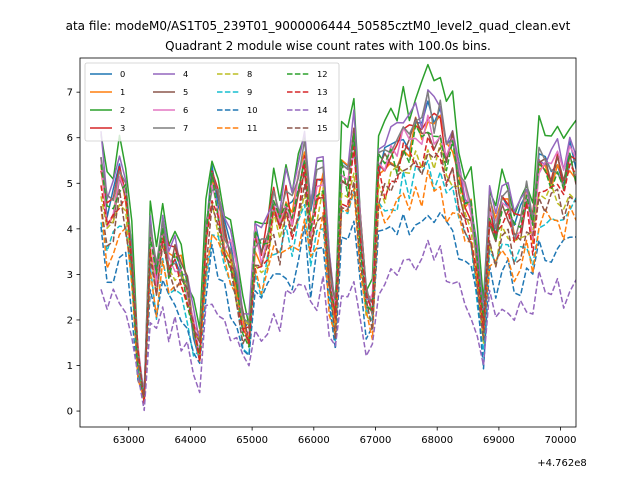  I want to click on y-tick-label: 1, so click(70, 366).